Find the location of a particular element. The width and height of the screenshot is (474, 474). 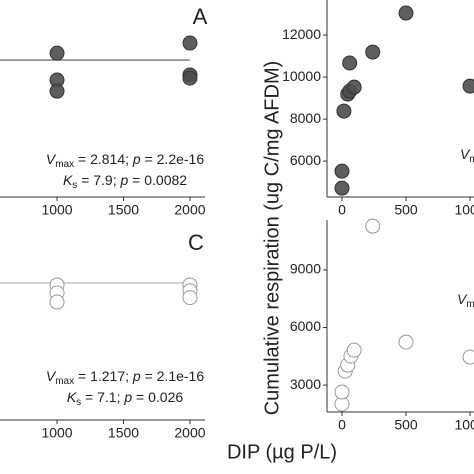

annotation-part: = 2.2e-16 is located at coordinates (173, 159).